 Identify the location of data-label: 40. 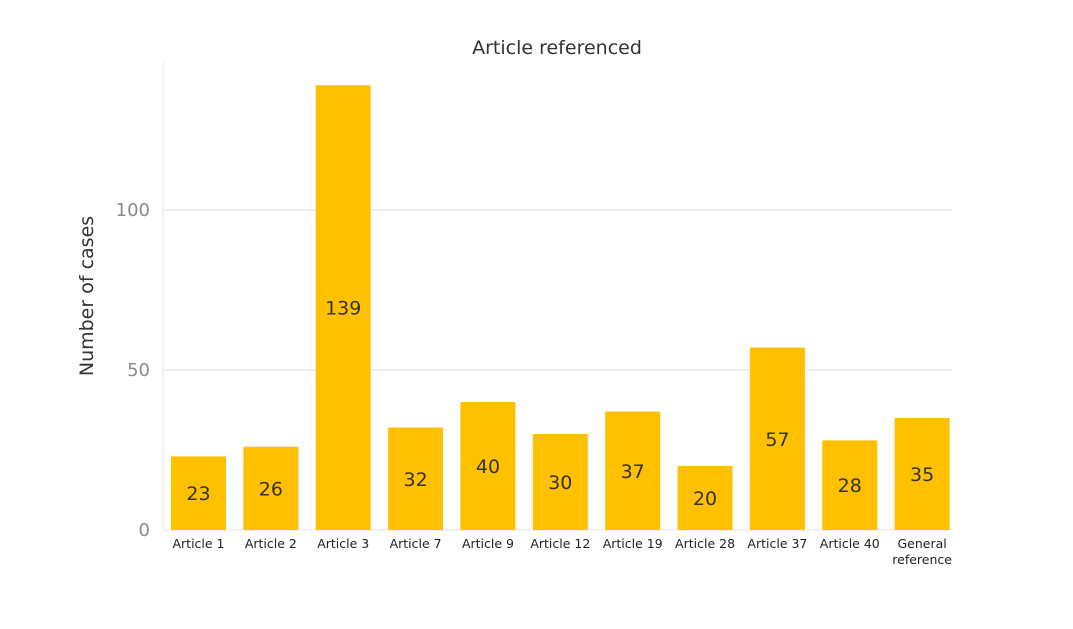
(488, 467).